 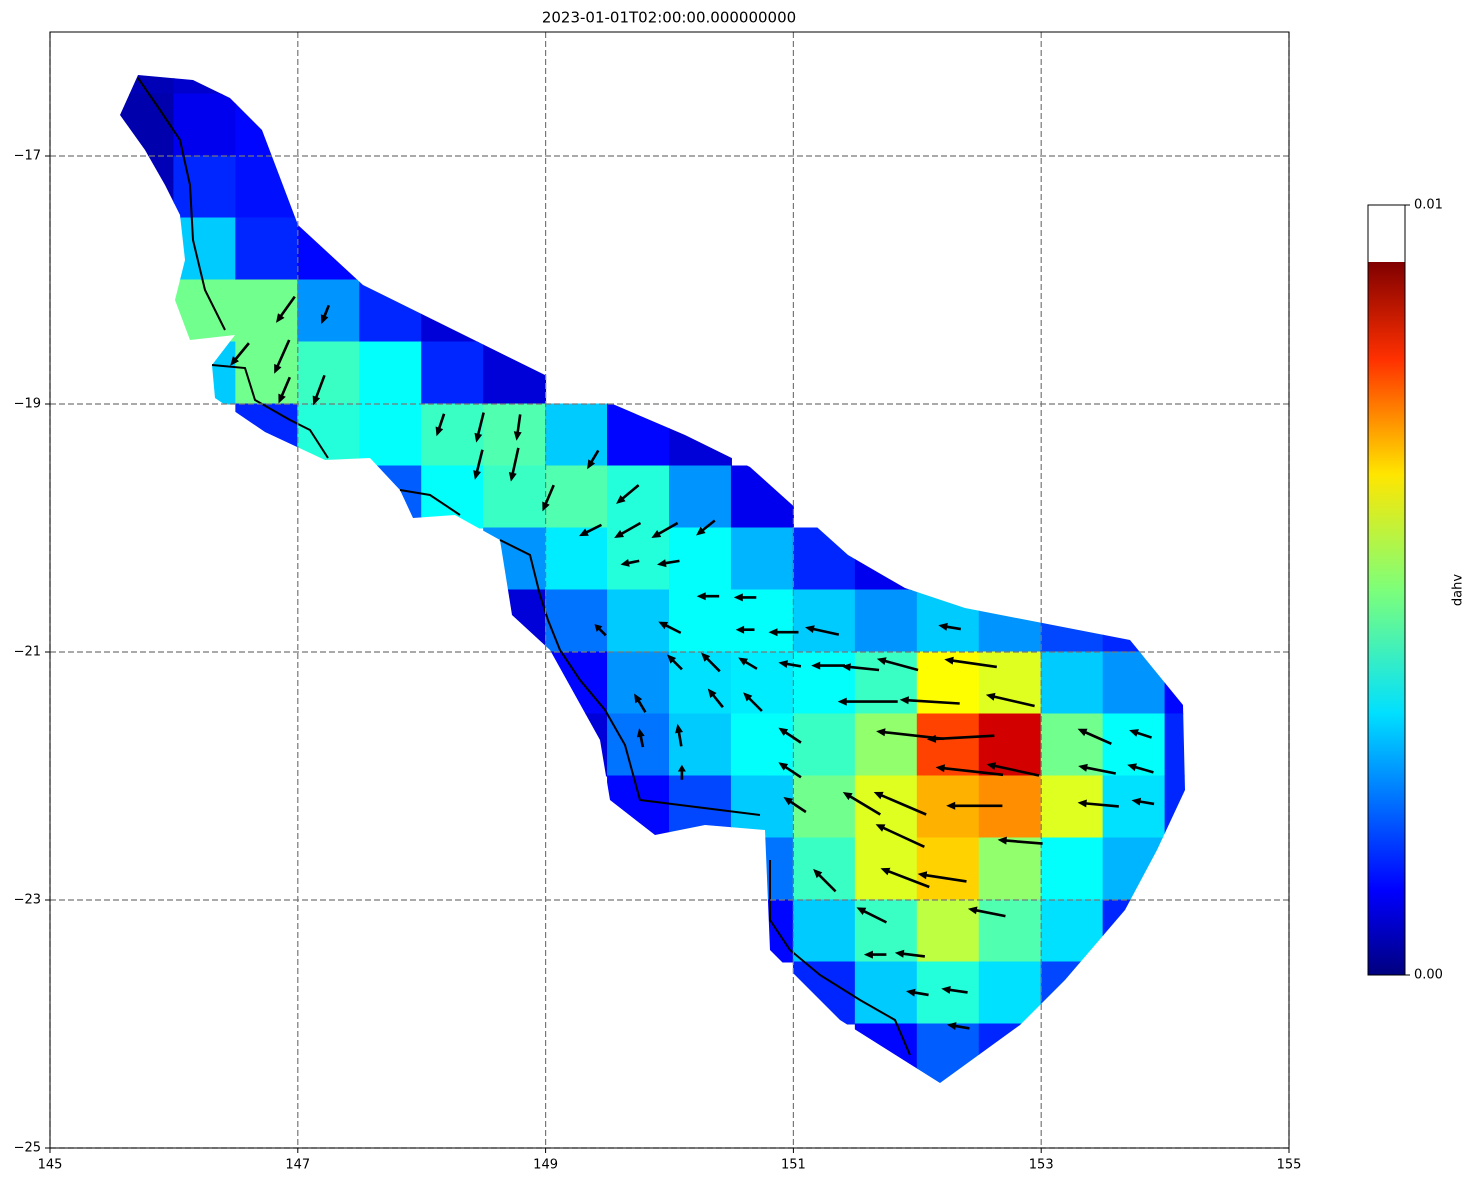 I want to click on y-tick-label: −17, so click(x=27, y=156).